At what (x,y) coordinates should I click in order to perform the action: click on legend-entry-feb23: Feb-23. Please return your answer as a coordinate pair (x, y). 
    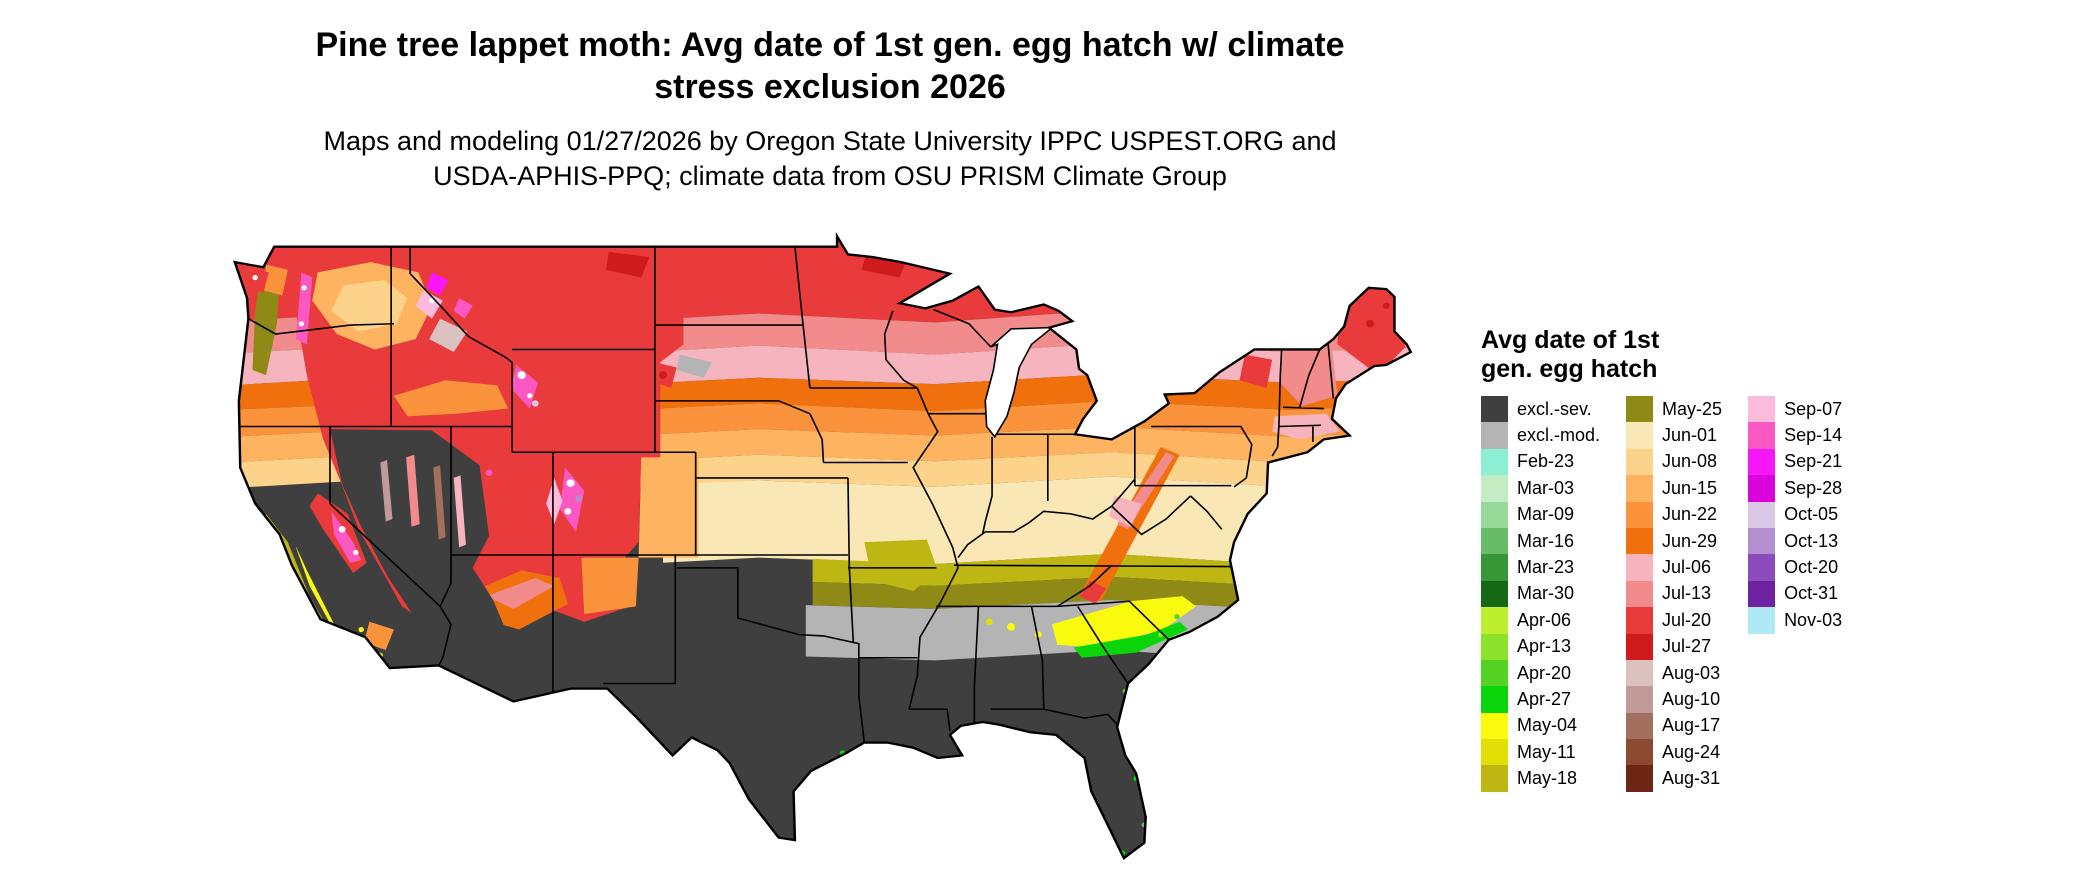
    Looking at the image, I should click on (1540, 462).